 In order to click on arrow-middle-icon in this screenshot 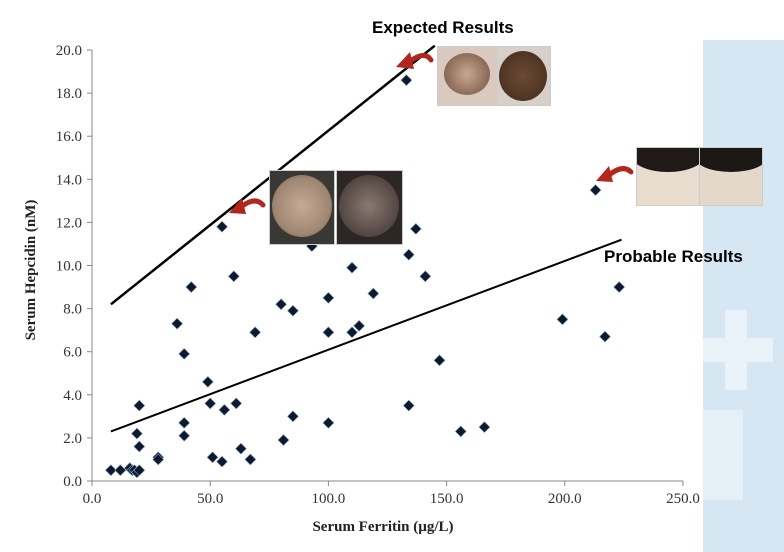, I will do `click(252, 204)`.